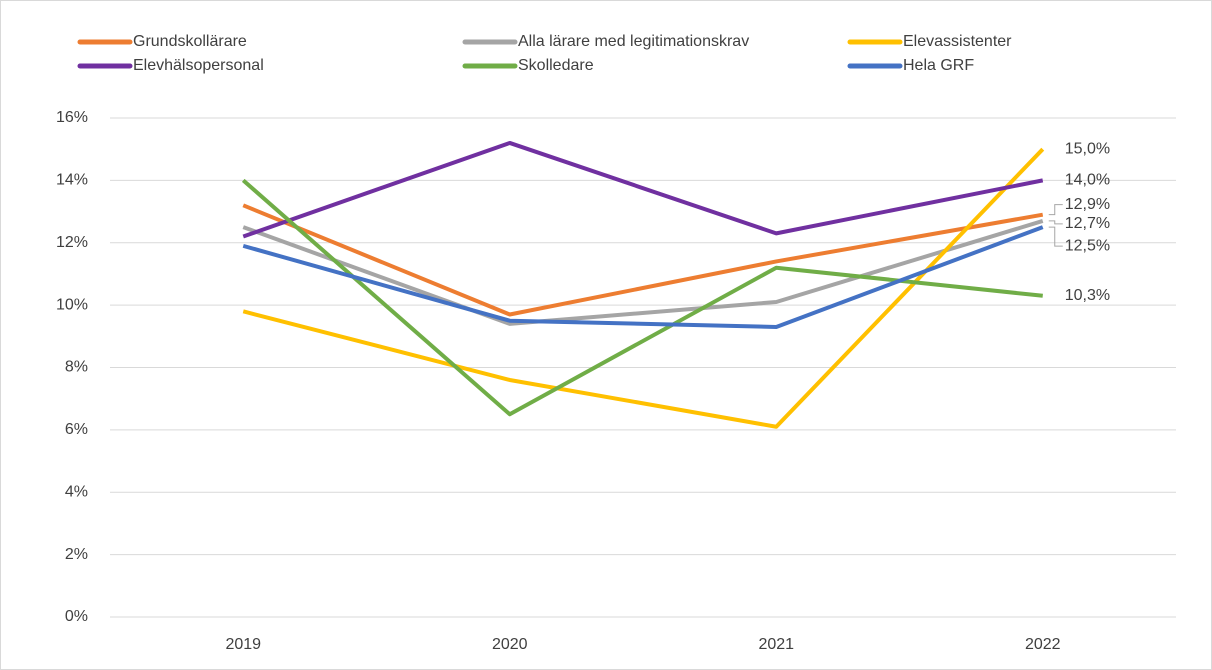  What do you see at coordinates (76, 616) in the screenshot?
I see `y-tick-label: 0%` at bounding box center [76, 616].